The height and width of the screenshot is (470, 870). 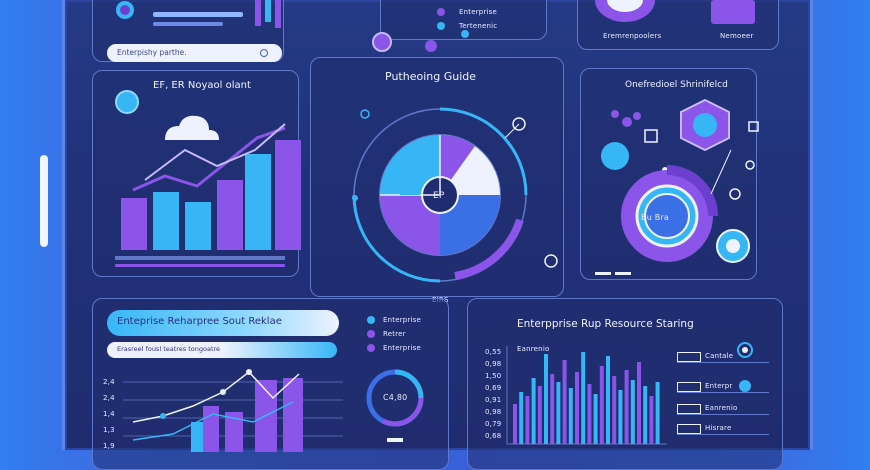 What do you see at coordinates (127, 102) in the screenshot?
I see `sun-icon` at bounding box center [127, 102].